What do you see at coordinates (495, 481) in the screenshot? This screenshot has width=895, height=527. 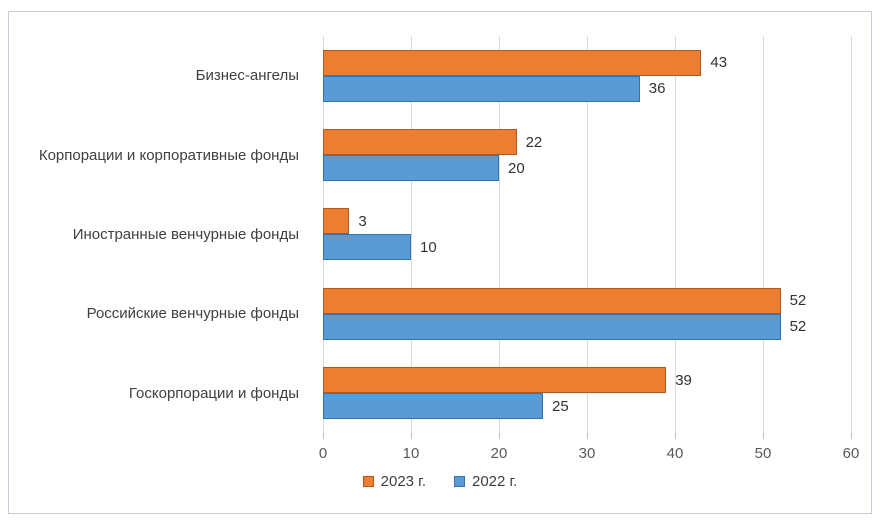 I see `legend-label: 2022 г.` at bounding box center [495, 481].